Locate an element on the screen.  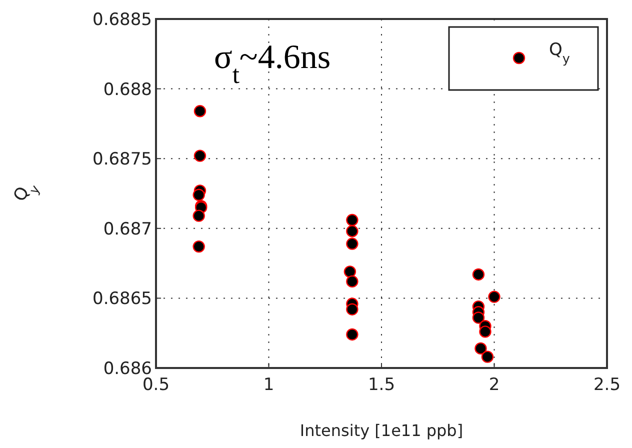
legend: Q$_{y}$ is located at coordinates (523, 58).